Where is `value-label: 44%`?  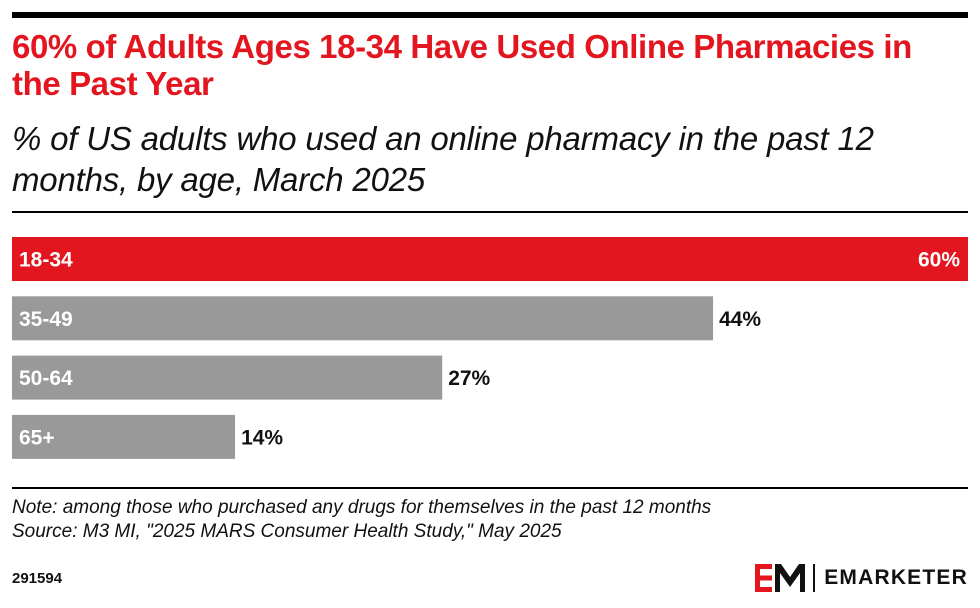
value-label: 44% is located at coordinates (740, 319).